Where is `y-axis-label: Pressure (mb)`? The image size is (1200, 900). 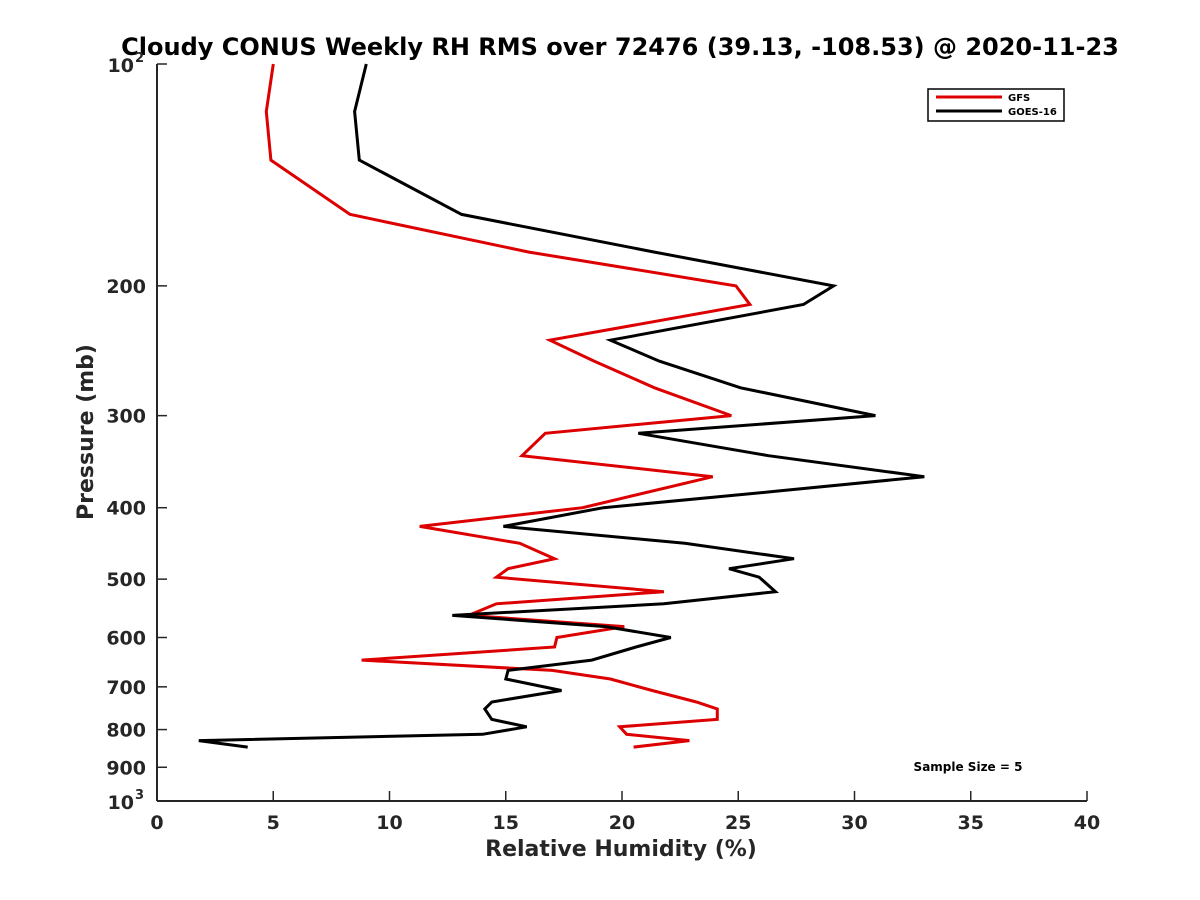
y-axis-label: Pressure (mb) is located at coordinates (86, 432).